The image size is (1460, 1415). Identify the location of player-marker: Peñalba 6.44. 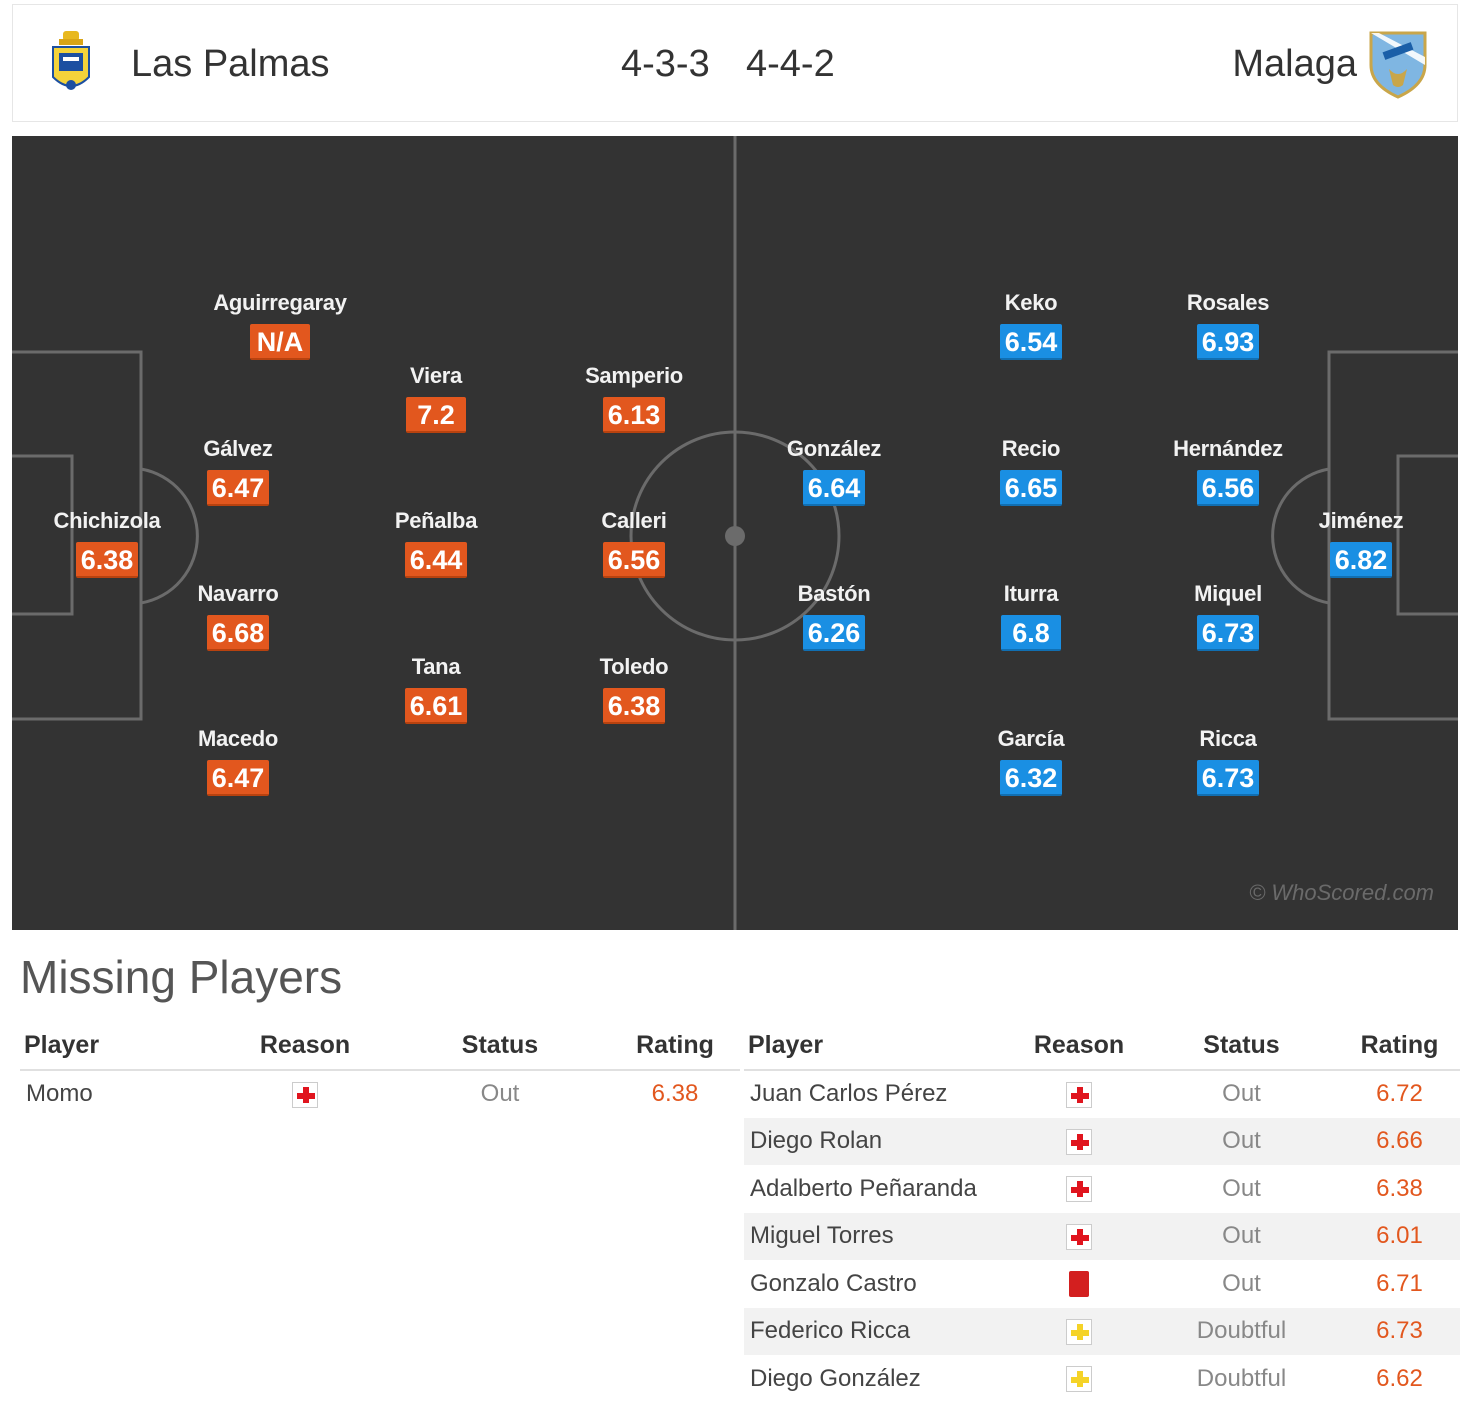
(436, 543).